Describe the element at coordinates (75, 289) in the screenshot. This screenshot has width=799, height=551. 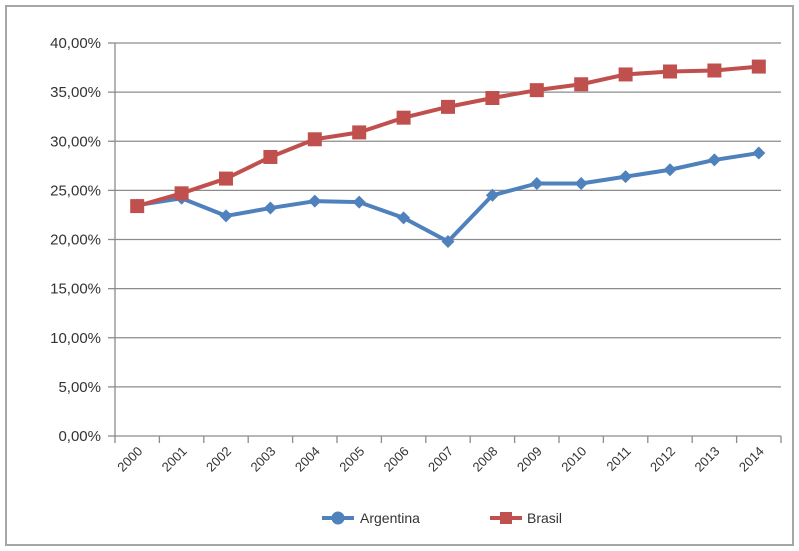
I see `y-tick-label: 15,00%` at that location.